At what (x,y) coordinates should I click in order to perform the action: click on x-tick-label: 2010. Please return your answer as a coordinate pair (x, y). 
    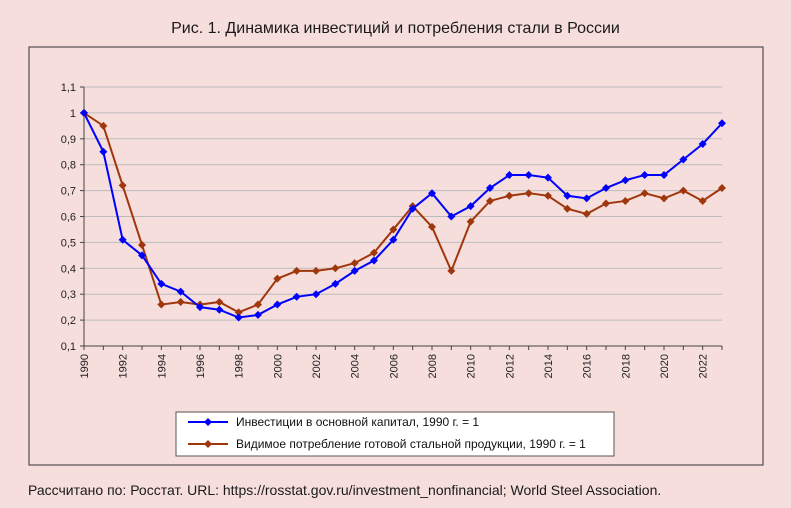
    Looking at the image, I should click on (472, 366).